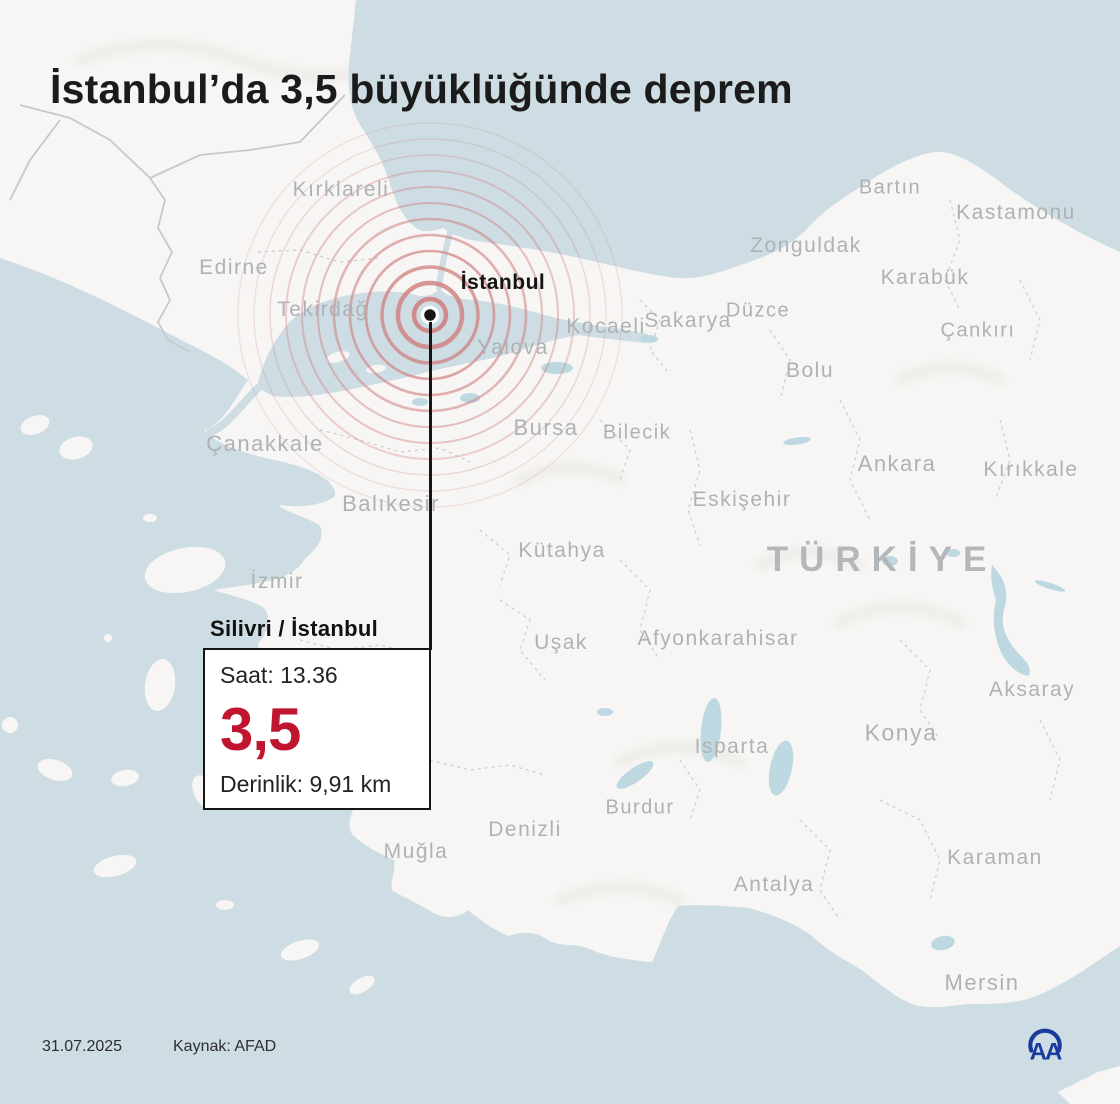  I want to click on dardanelles-strait, so click(234, 409).